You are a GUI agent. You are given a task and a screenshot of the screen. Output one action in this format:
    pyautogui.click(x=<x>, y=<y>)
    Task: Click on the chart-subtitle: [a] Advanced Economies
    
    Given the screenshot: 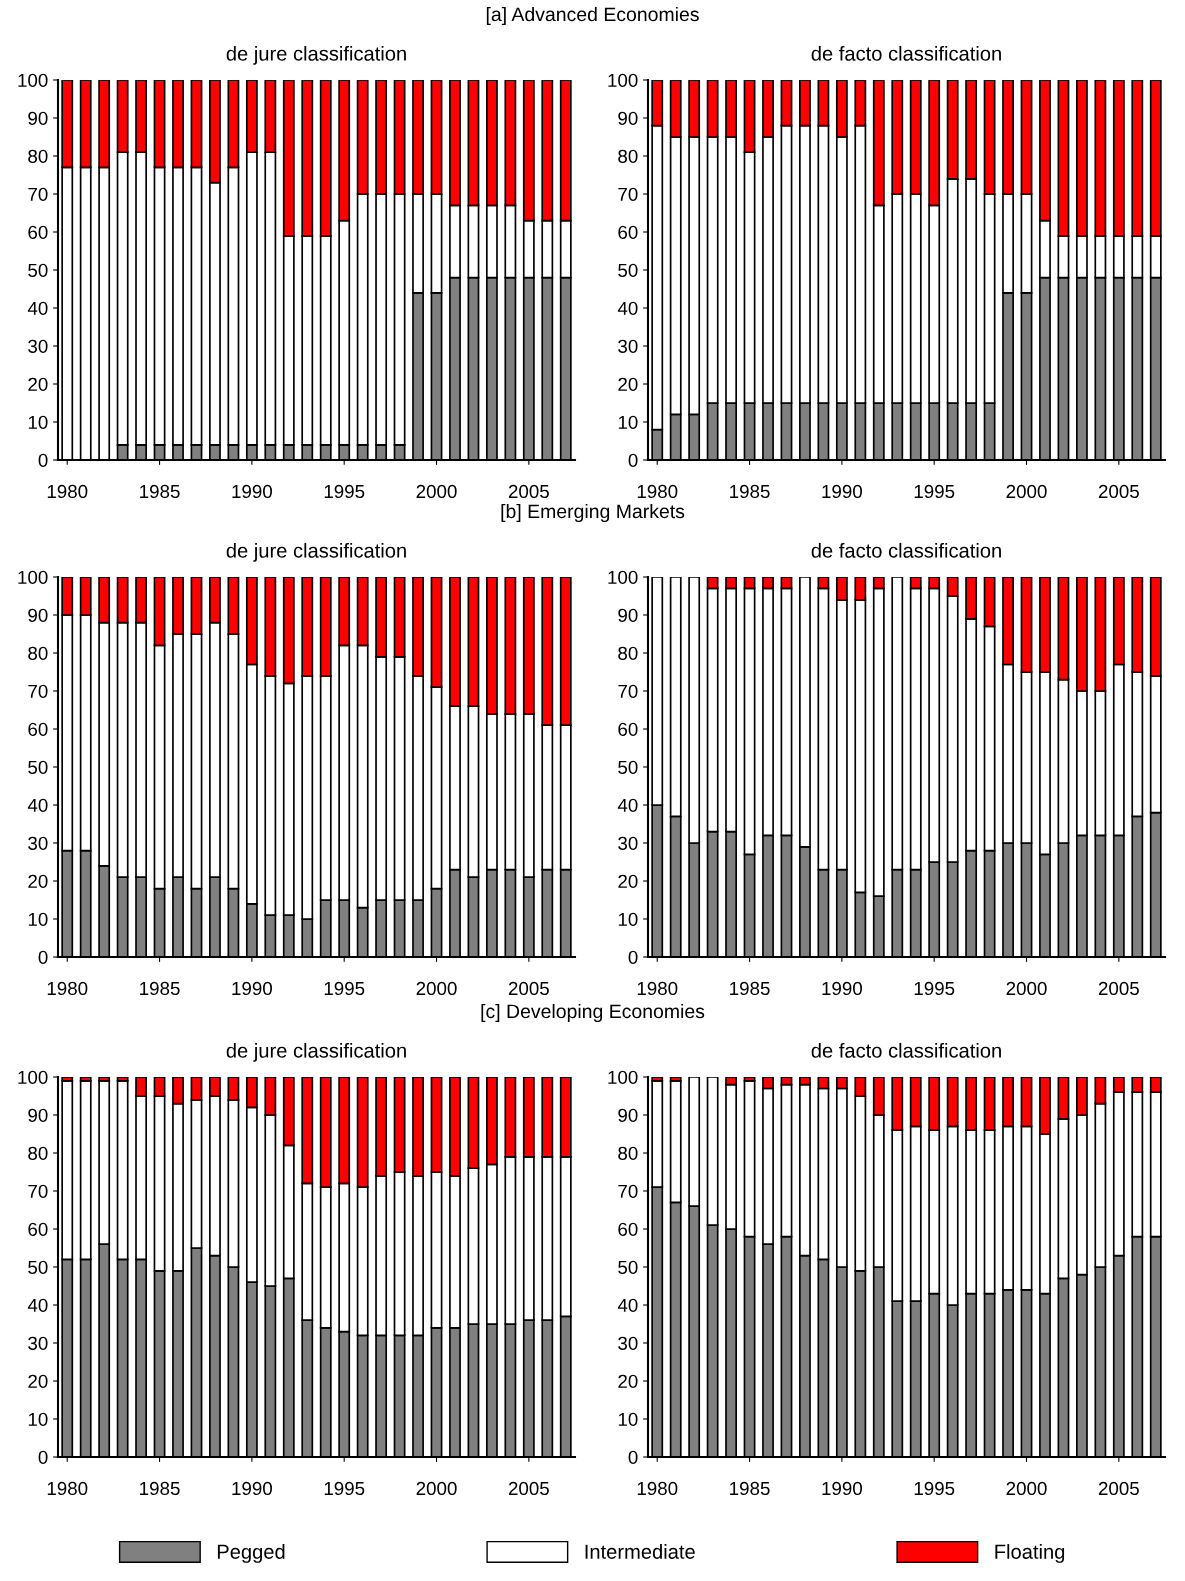 What is the action you would take?
    pyautogui.click(x=592, y=16)
    